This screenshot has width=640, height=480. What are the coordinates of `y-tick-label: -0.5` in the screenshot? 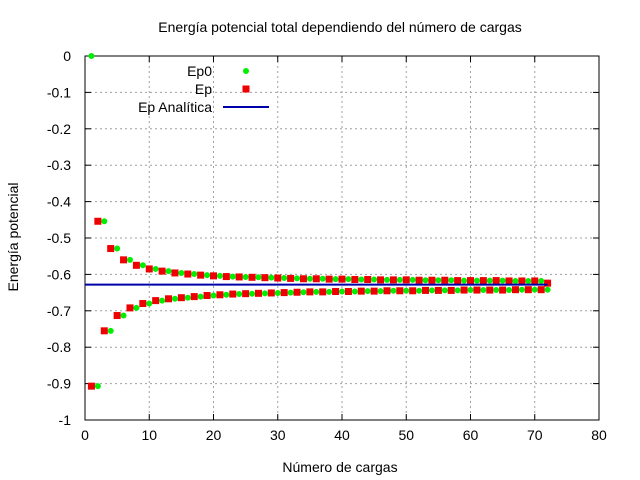 It's located at (59, 238).